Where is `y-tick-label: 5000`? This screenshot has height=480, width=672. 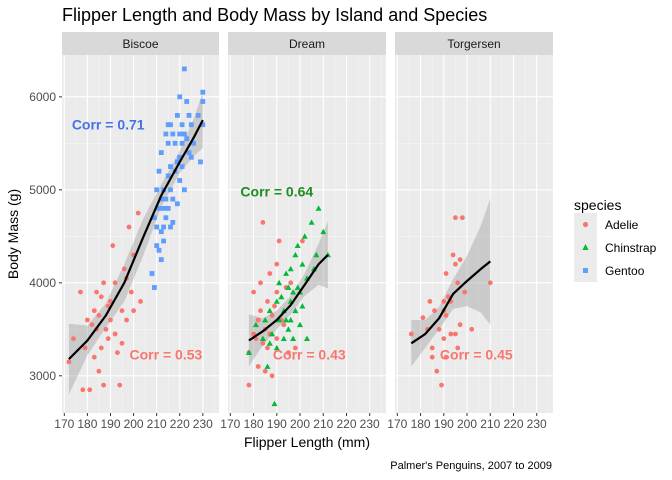 y-tick-label: 5000 is located at coordinates (42, 190).